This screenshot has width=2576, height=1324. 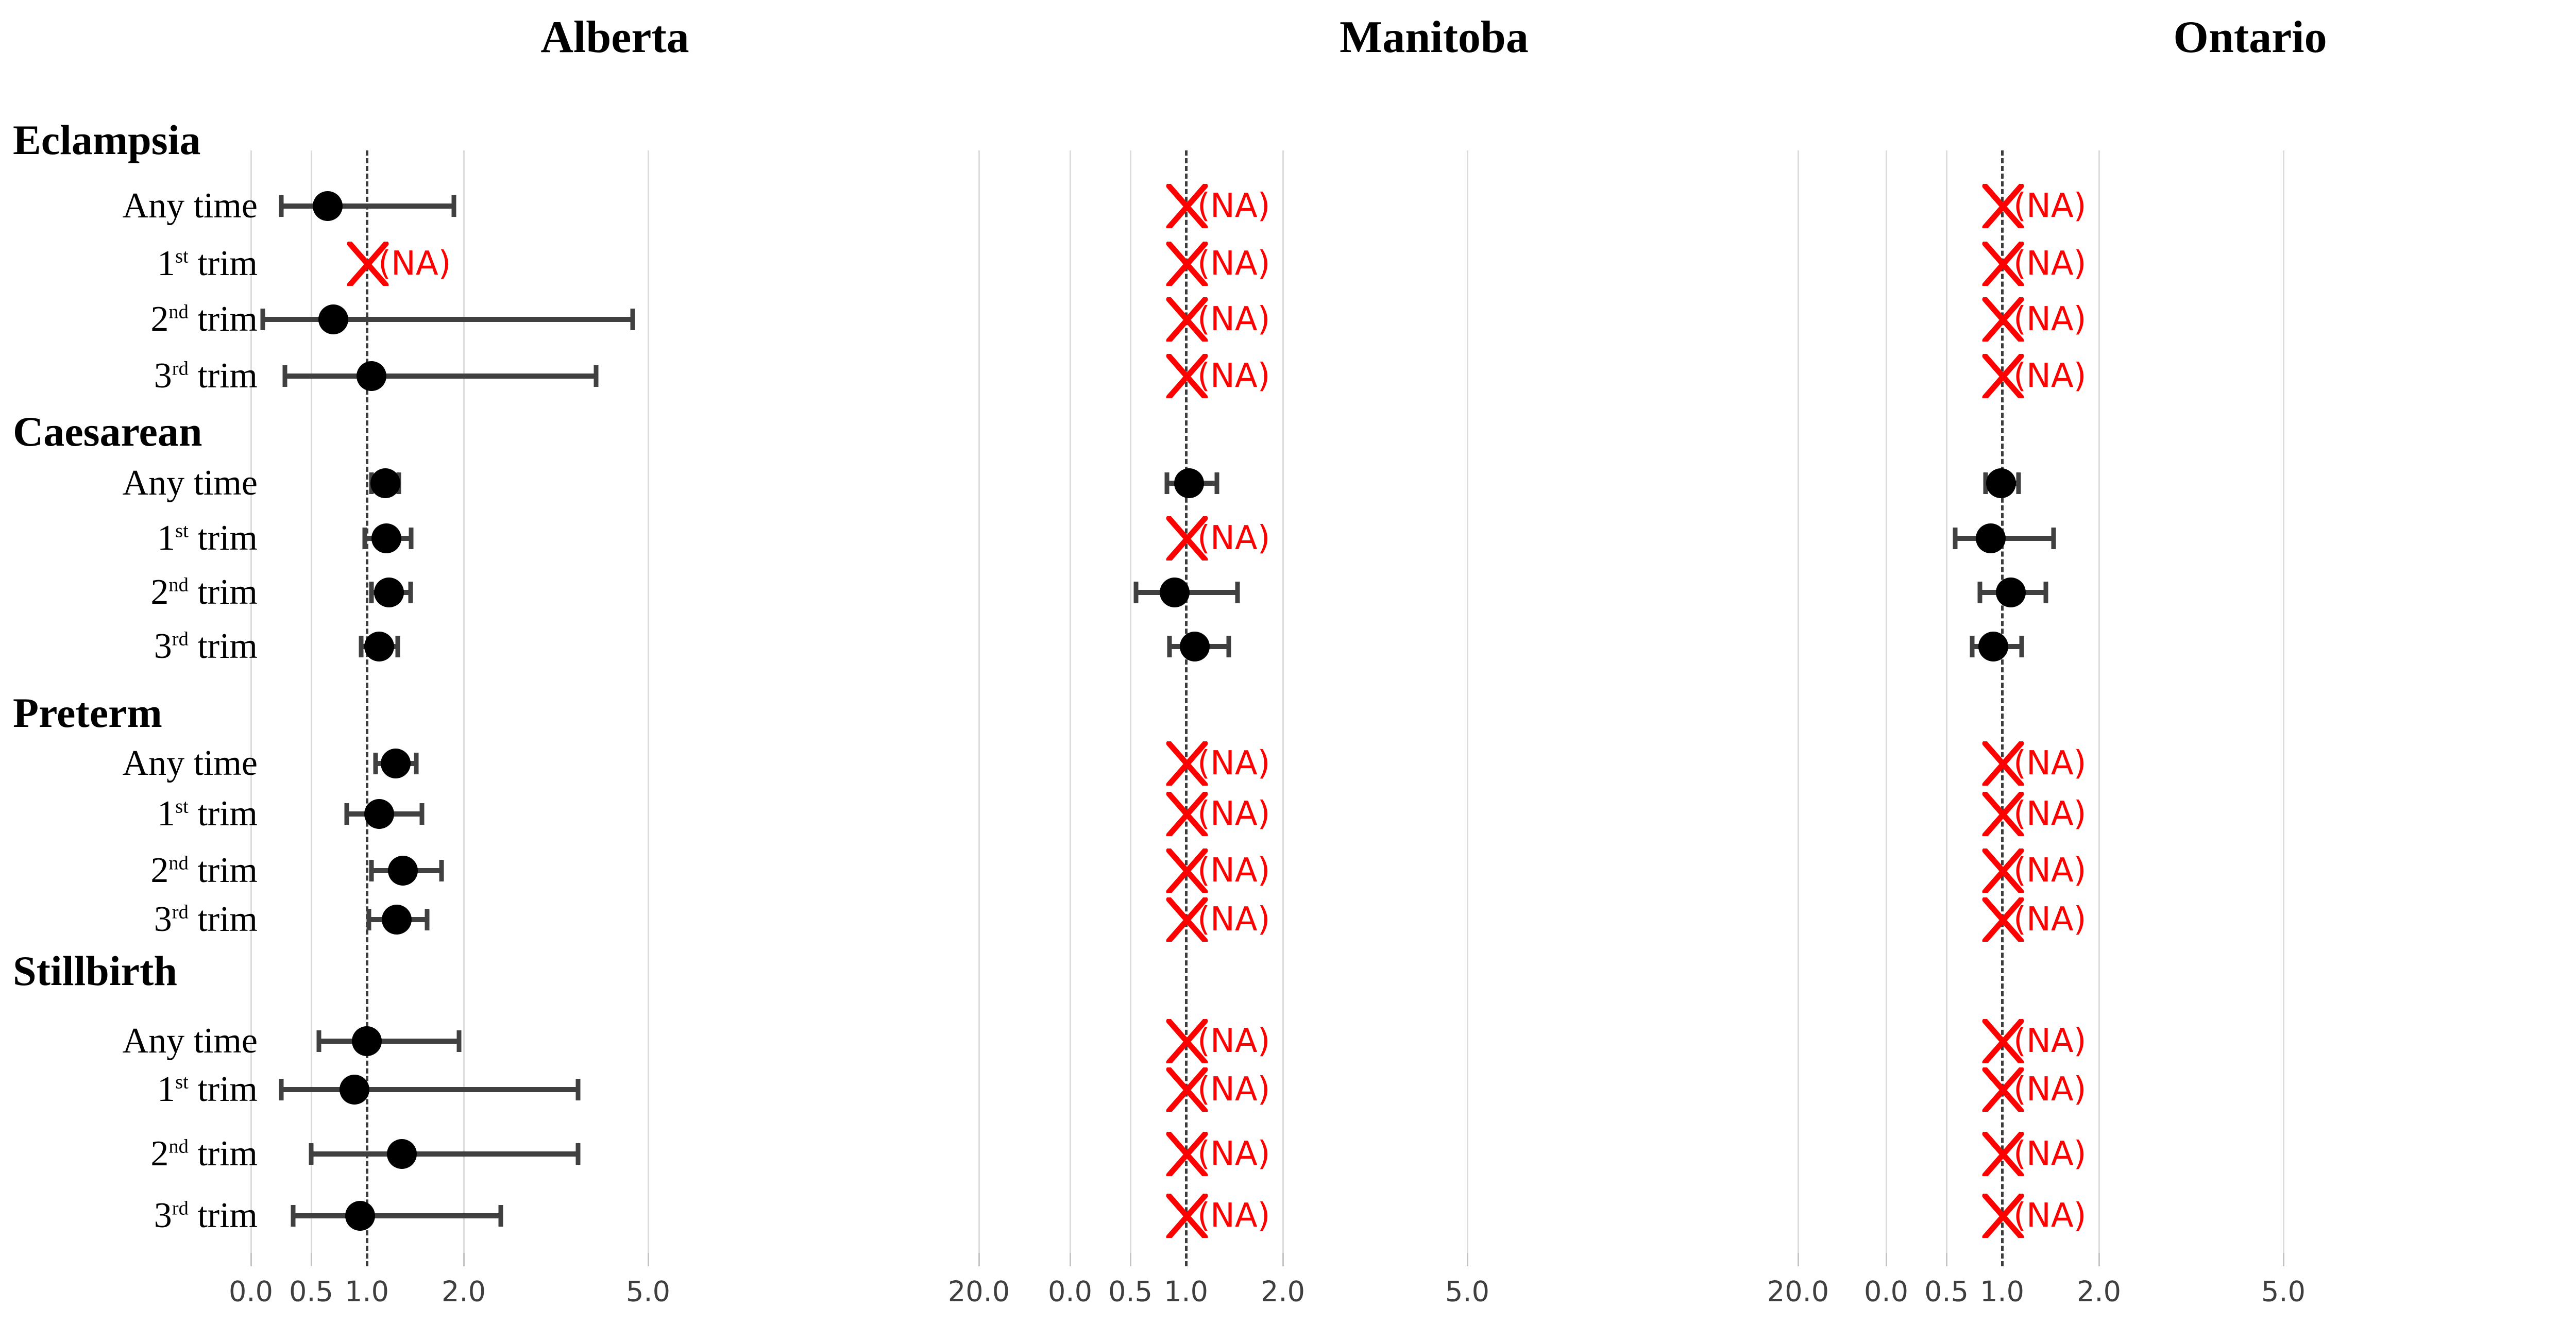 I want to click on row-label-stillbirth-2: 2nd trim, so click(x=204, y=1154).